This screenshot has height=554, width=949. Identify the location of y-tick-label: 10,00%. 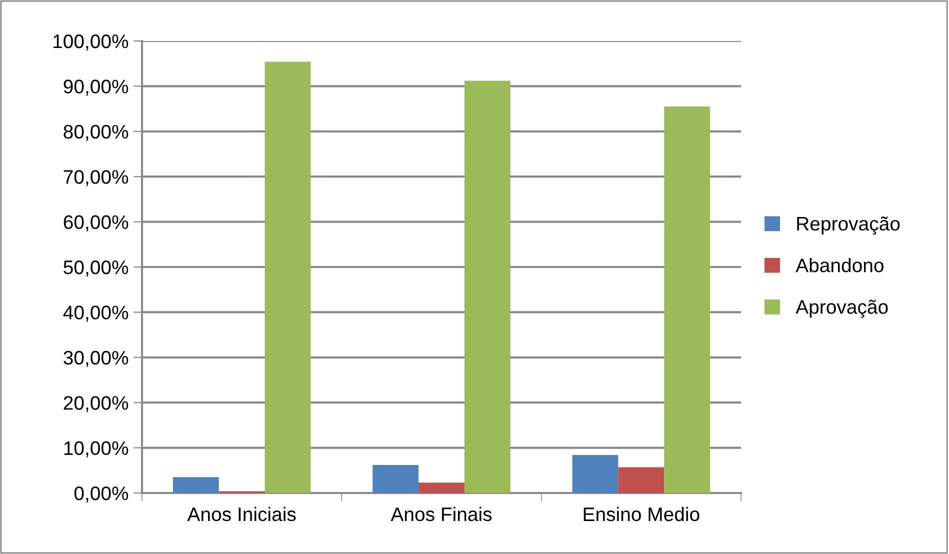
(96, 449).